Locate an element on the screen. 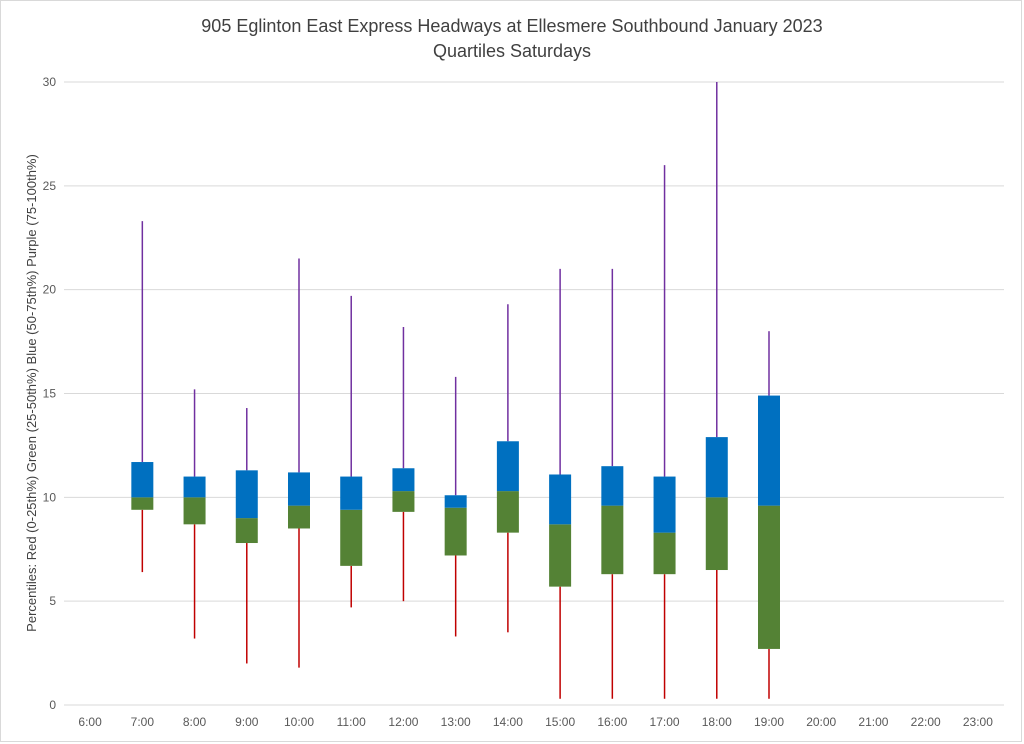  x-tick-label: 23:00 is located at coordinates (978, 722).